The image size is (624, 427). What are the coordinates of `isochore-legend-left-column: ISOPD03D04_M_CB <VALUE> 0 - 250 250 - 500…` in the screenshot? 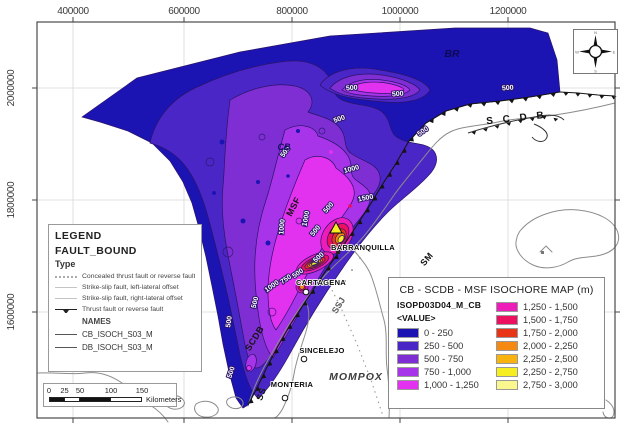 It's located at (446, 345).